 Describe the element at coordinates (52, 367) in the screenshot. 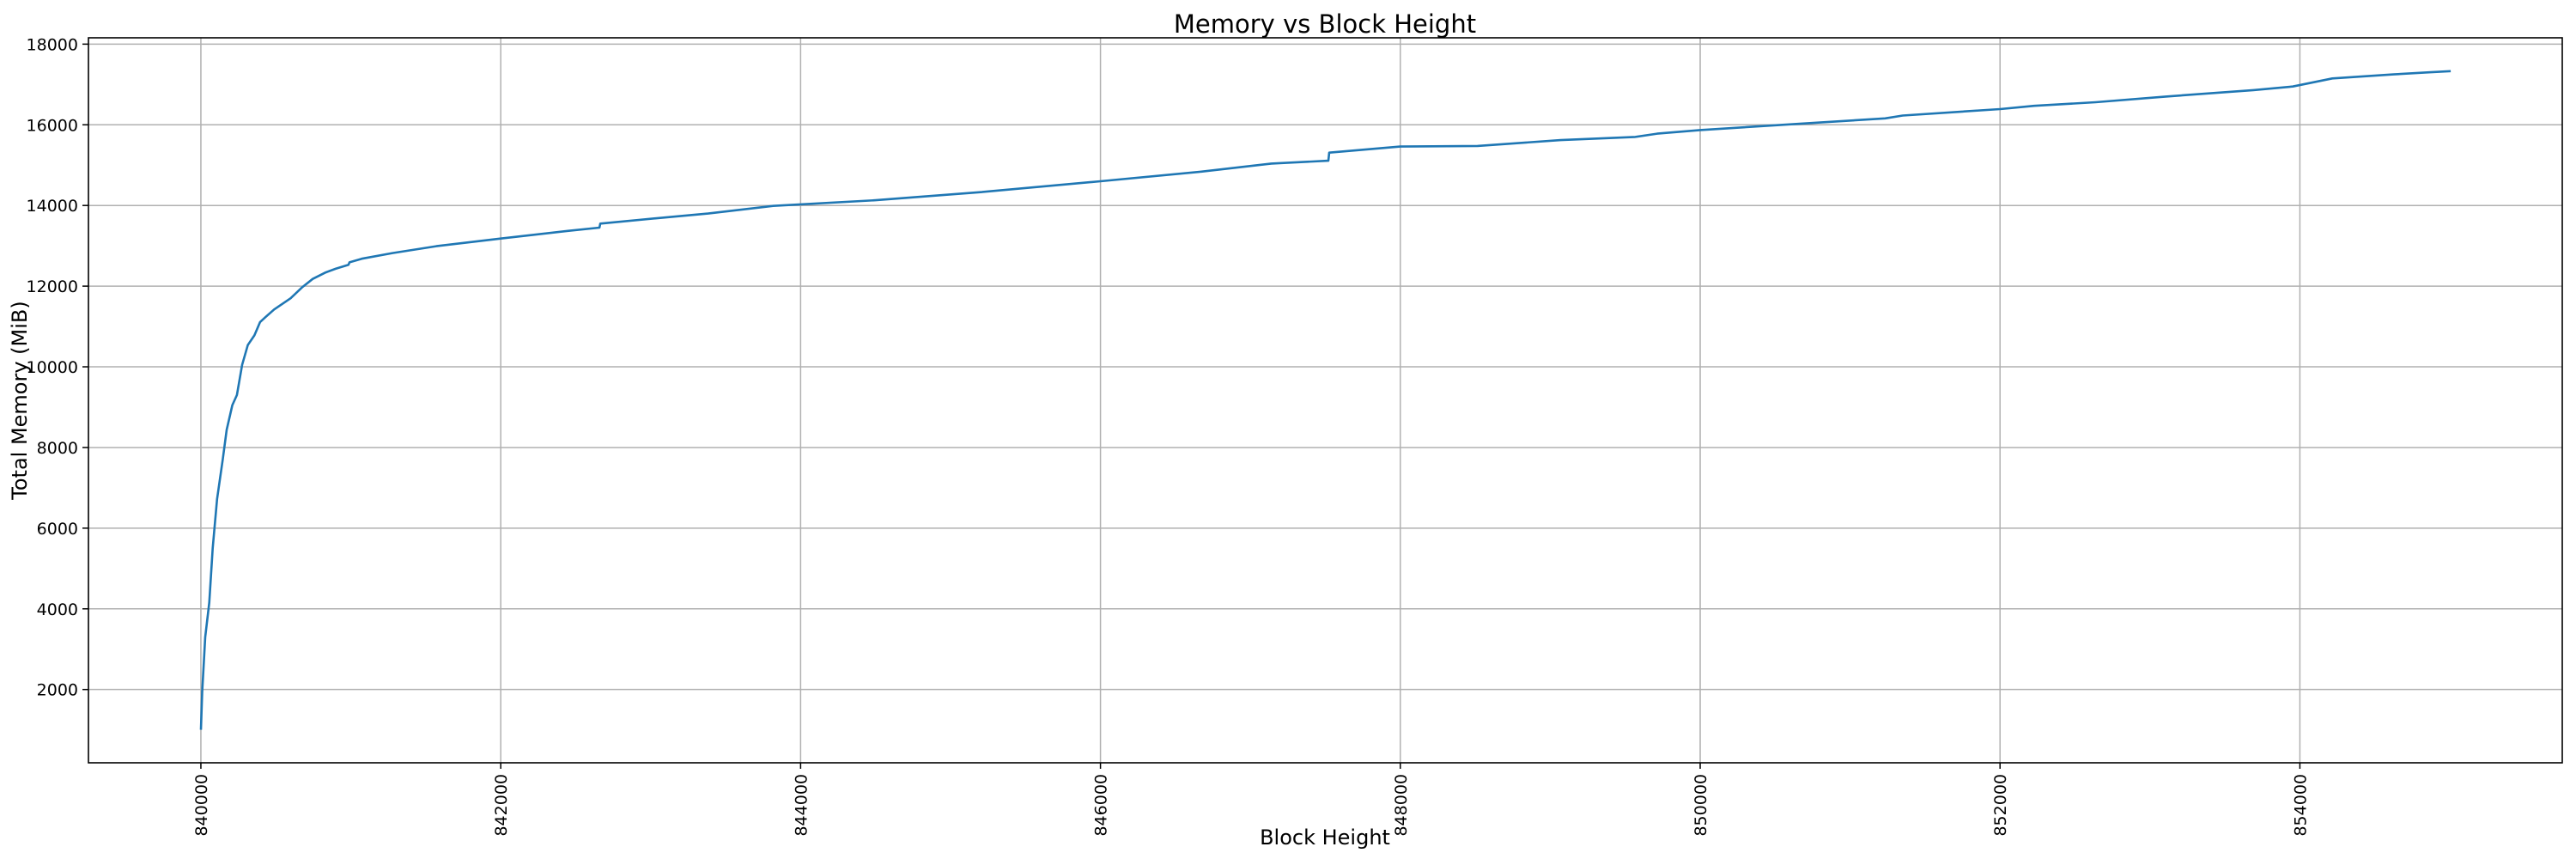

I see `y-tick-label: 10000` at that location.